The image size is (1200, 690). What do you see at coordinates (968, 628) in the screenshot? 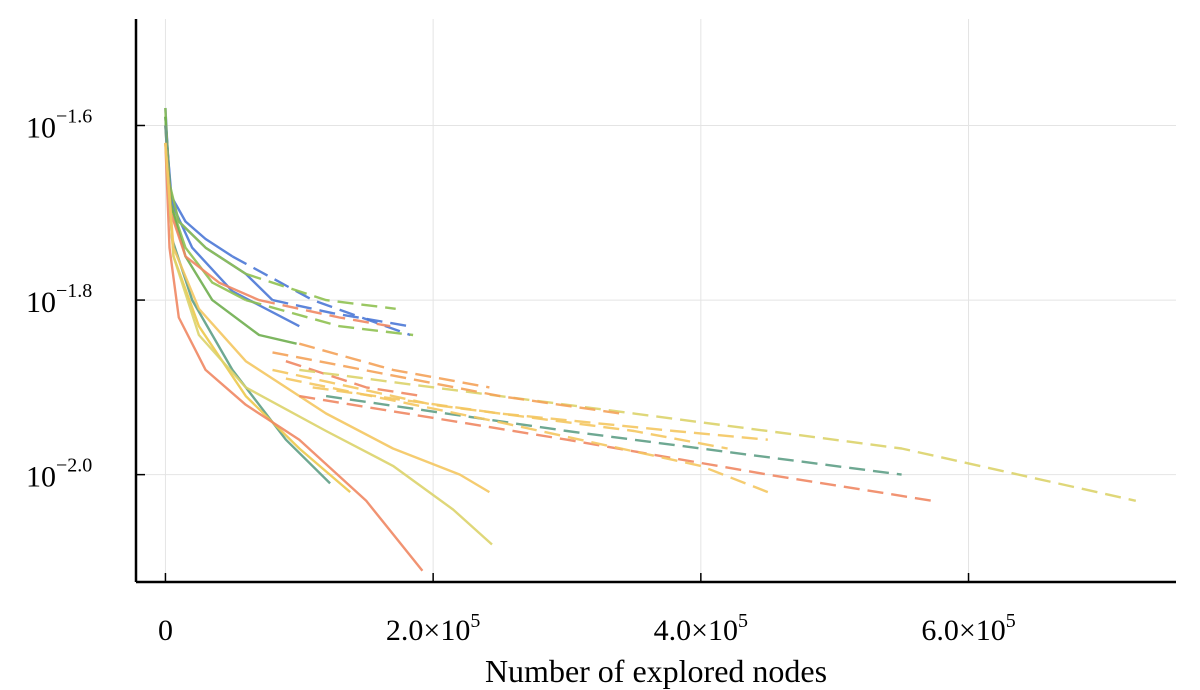
I see `x-tick-label: 6.0×10⁵` at bounding box center [968, 628].